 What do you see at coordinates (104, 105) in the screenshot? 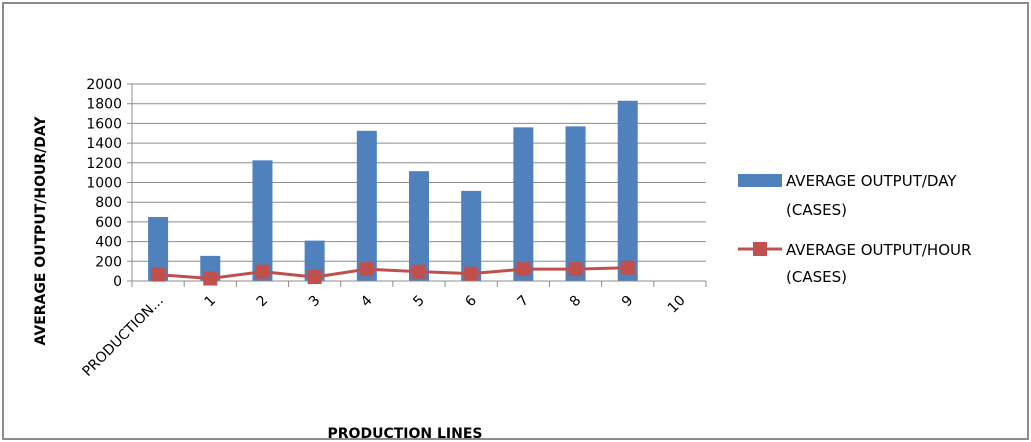
I see `y-tick-label: 1800` at bounding box center [104, 105].